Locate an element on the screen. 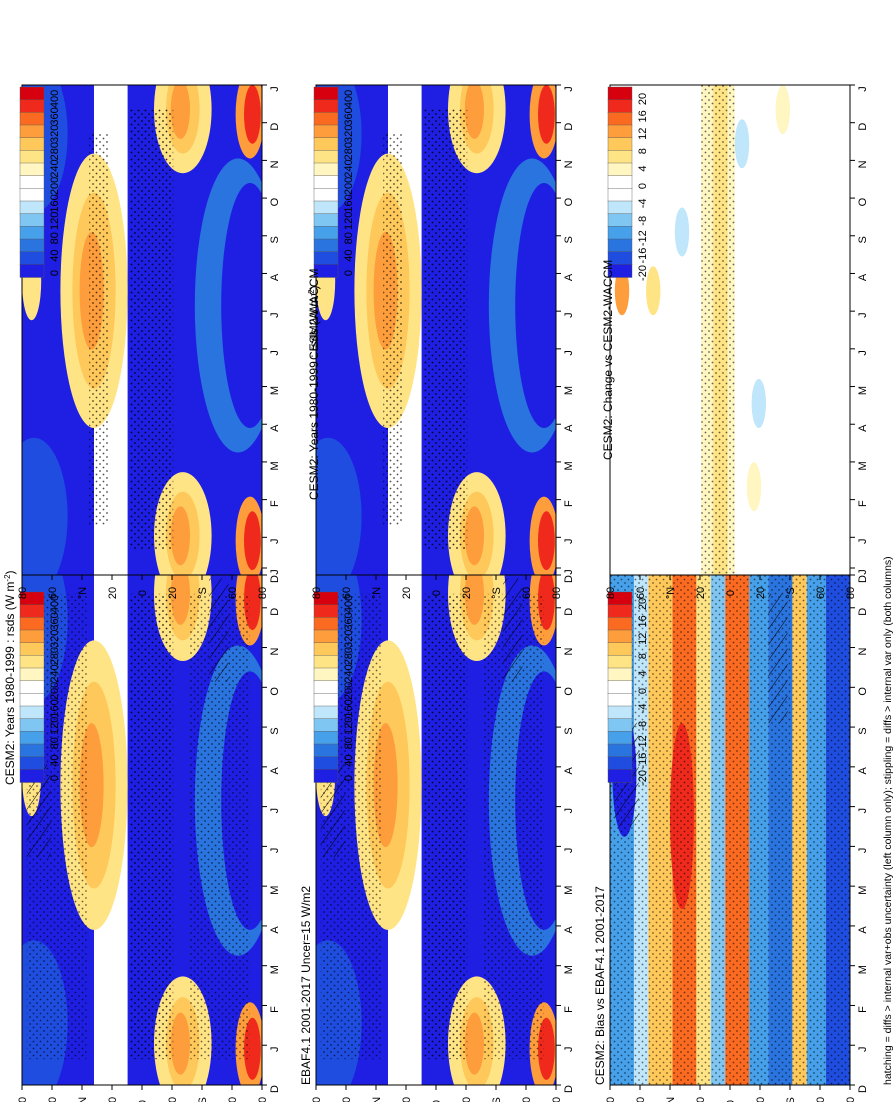 Image resolution: width=895 pixels, height=1102 pixels. colorbar-label: 40 is located at coordinates (55, 255).